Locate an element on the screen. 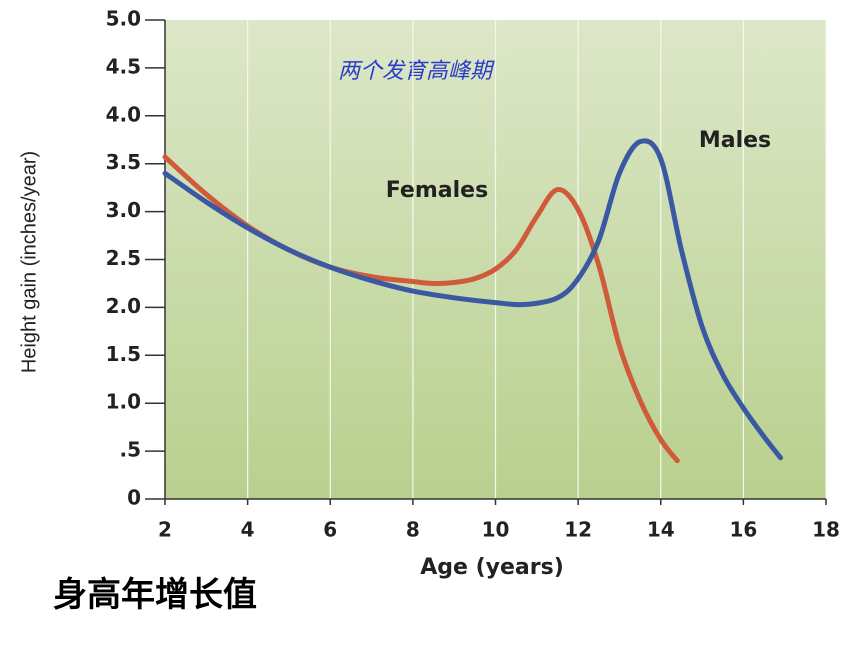 This screenshot has height=645, width=860. y-tick-label: 4.5 is located at coordinates (123, 66).